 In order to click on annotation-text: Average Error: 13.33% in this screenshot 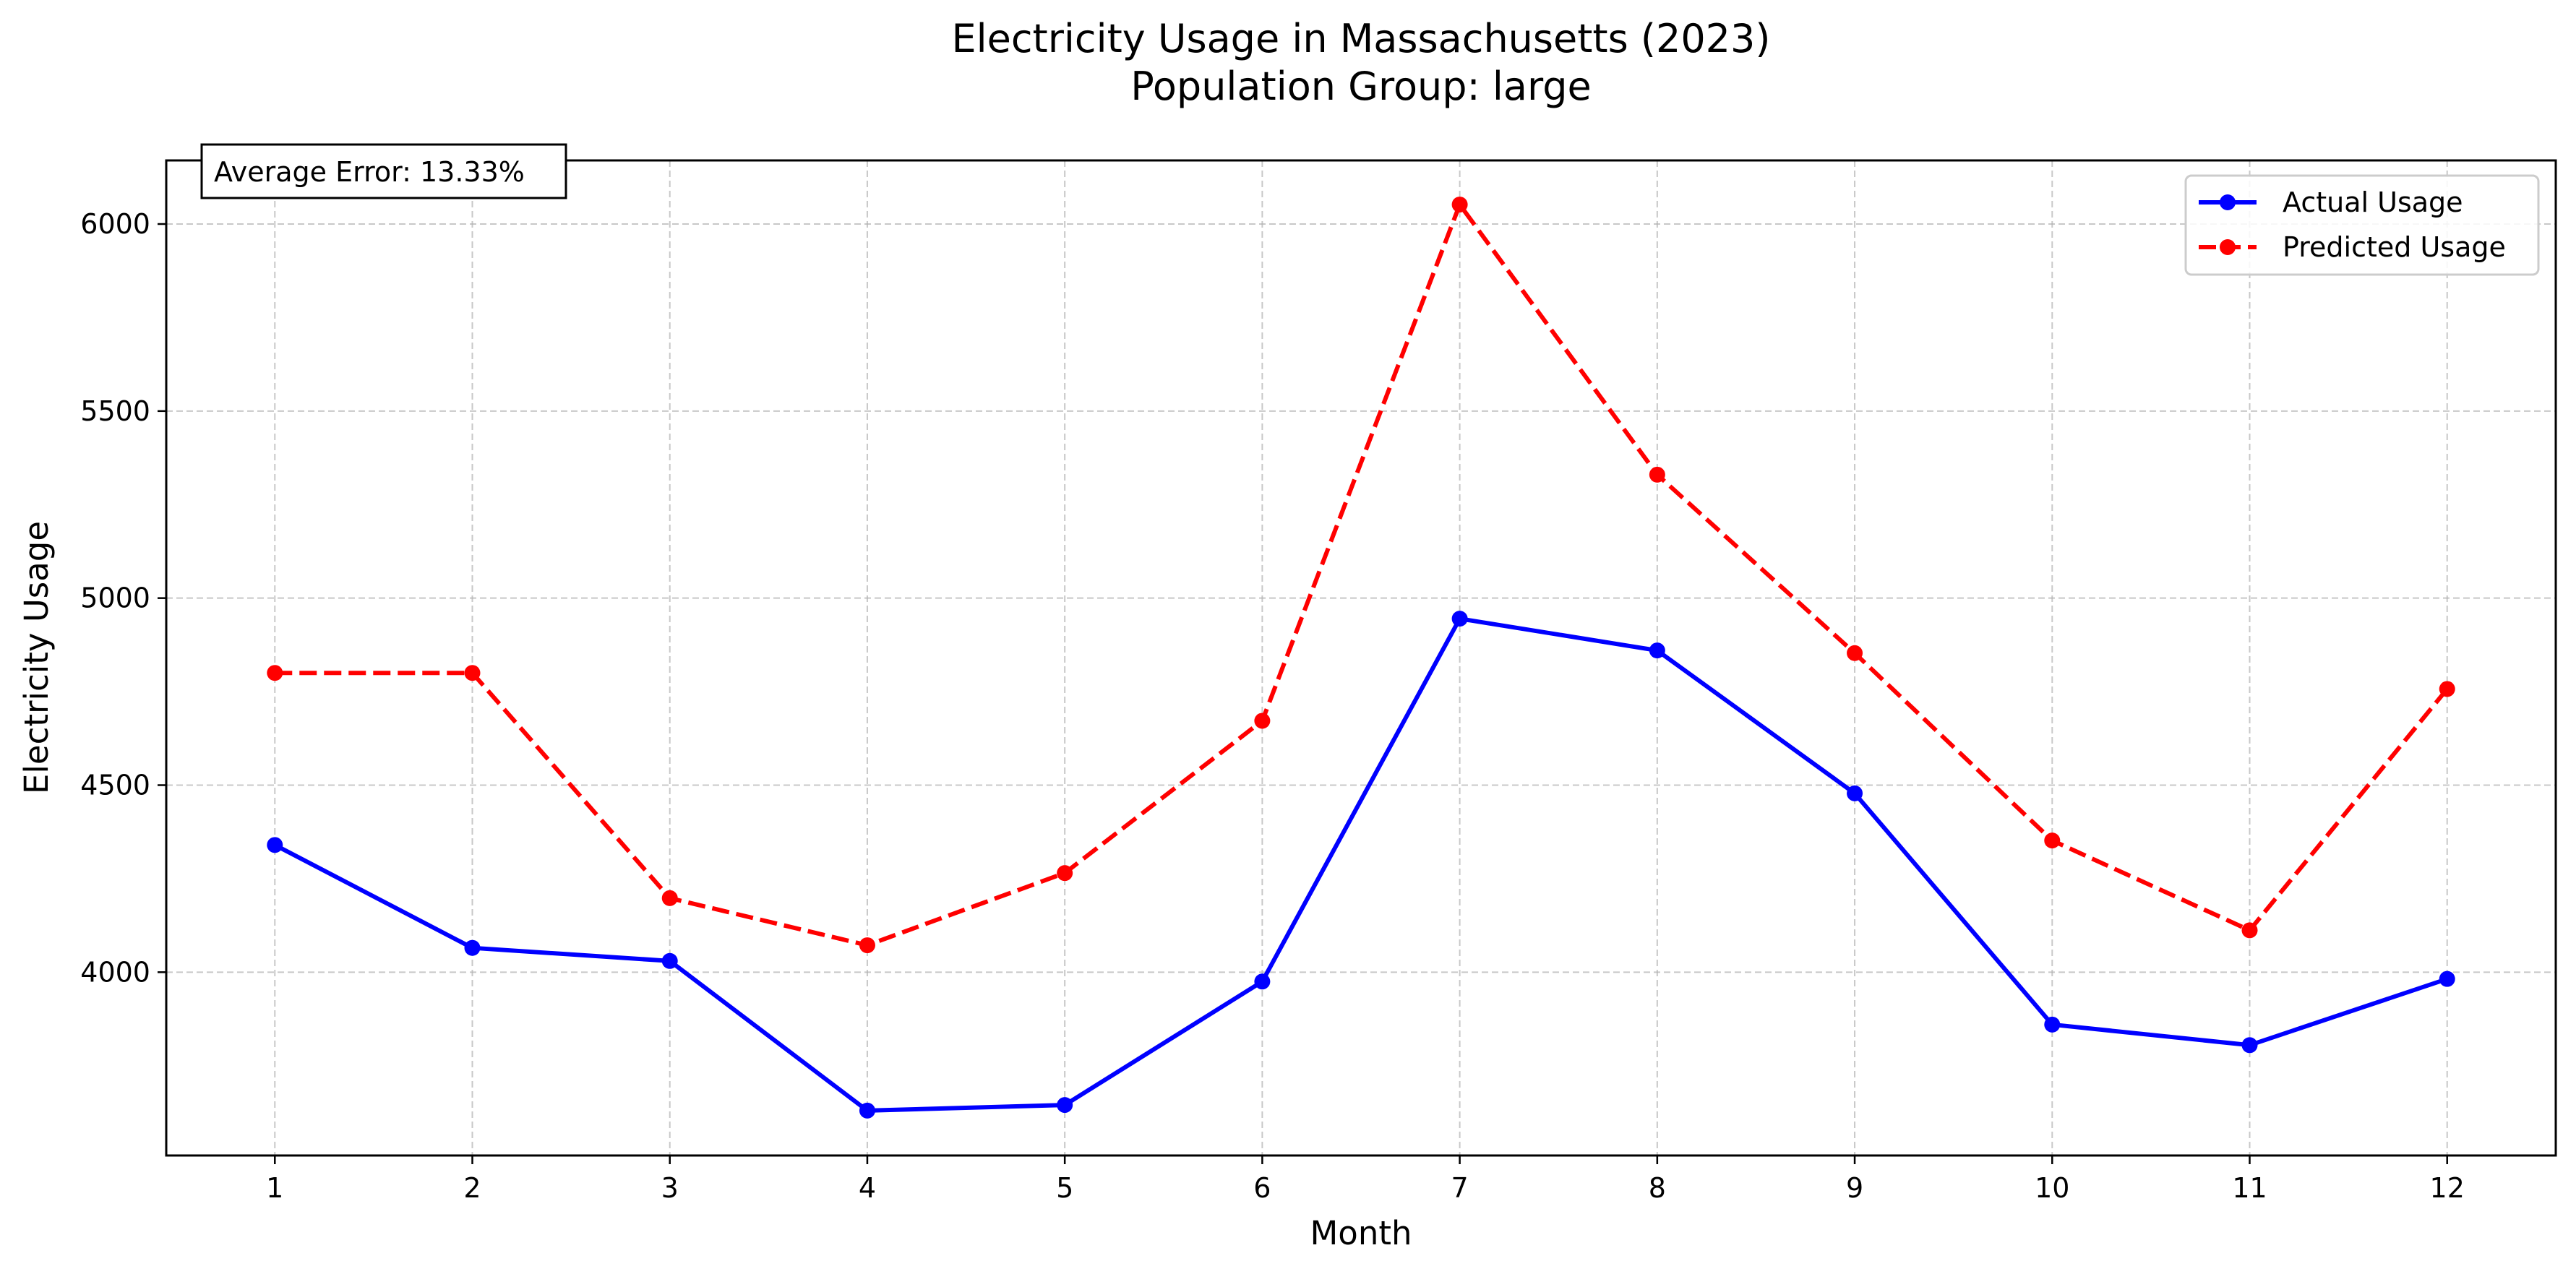, I will do `click(370, 172)`.